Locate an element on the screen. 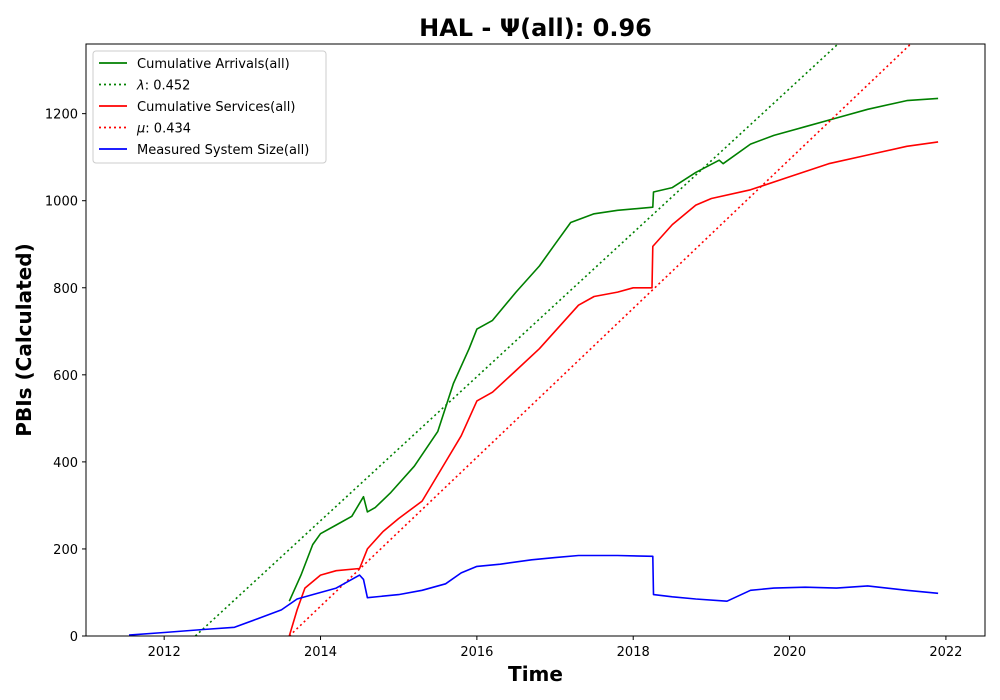 The width and height of the screenshot is (1000, 700). x-axis-label: Time is located at coordinates (535, 674).